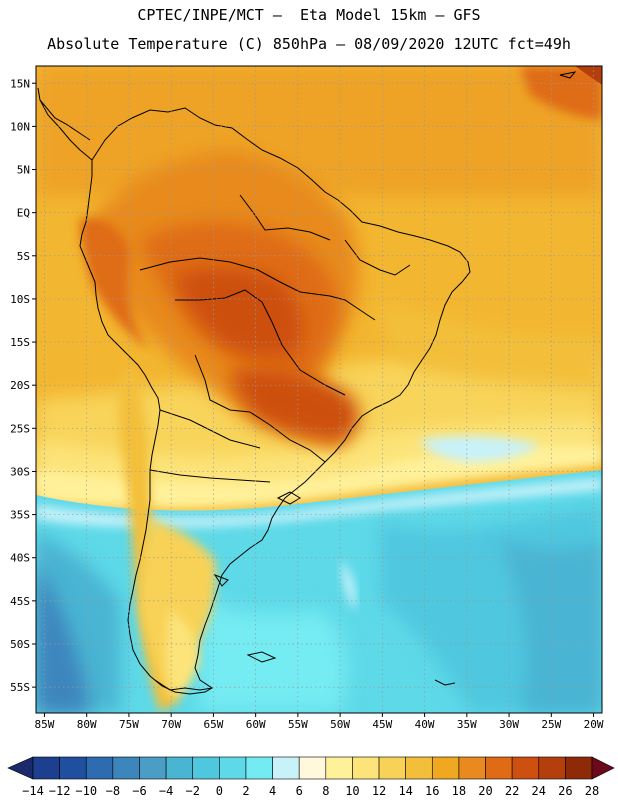 This screenshot has width=618, height=800. Describe the element at coordinates (86, 791) in the screenshot. I see `colorbar-label: −10` at that location.